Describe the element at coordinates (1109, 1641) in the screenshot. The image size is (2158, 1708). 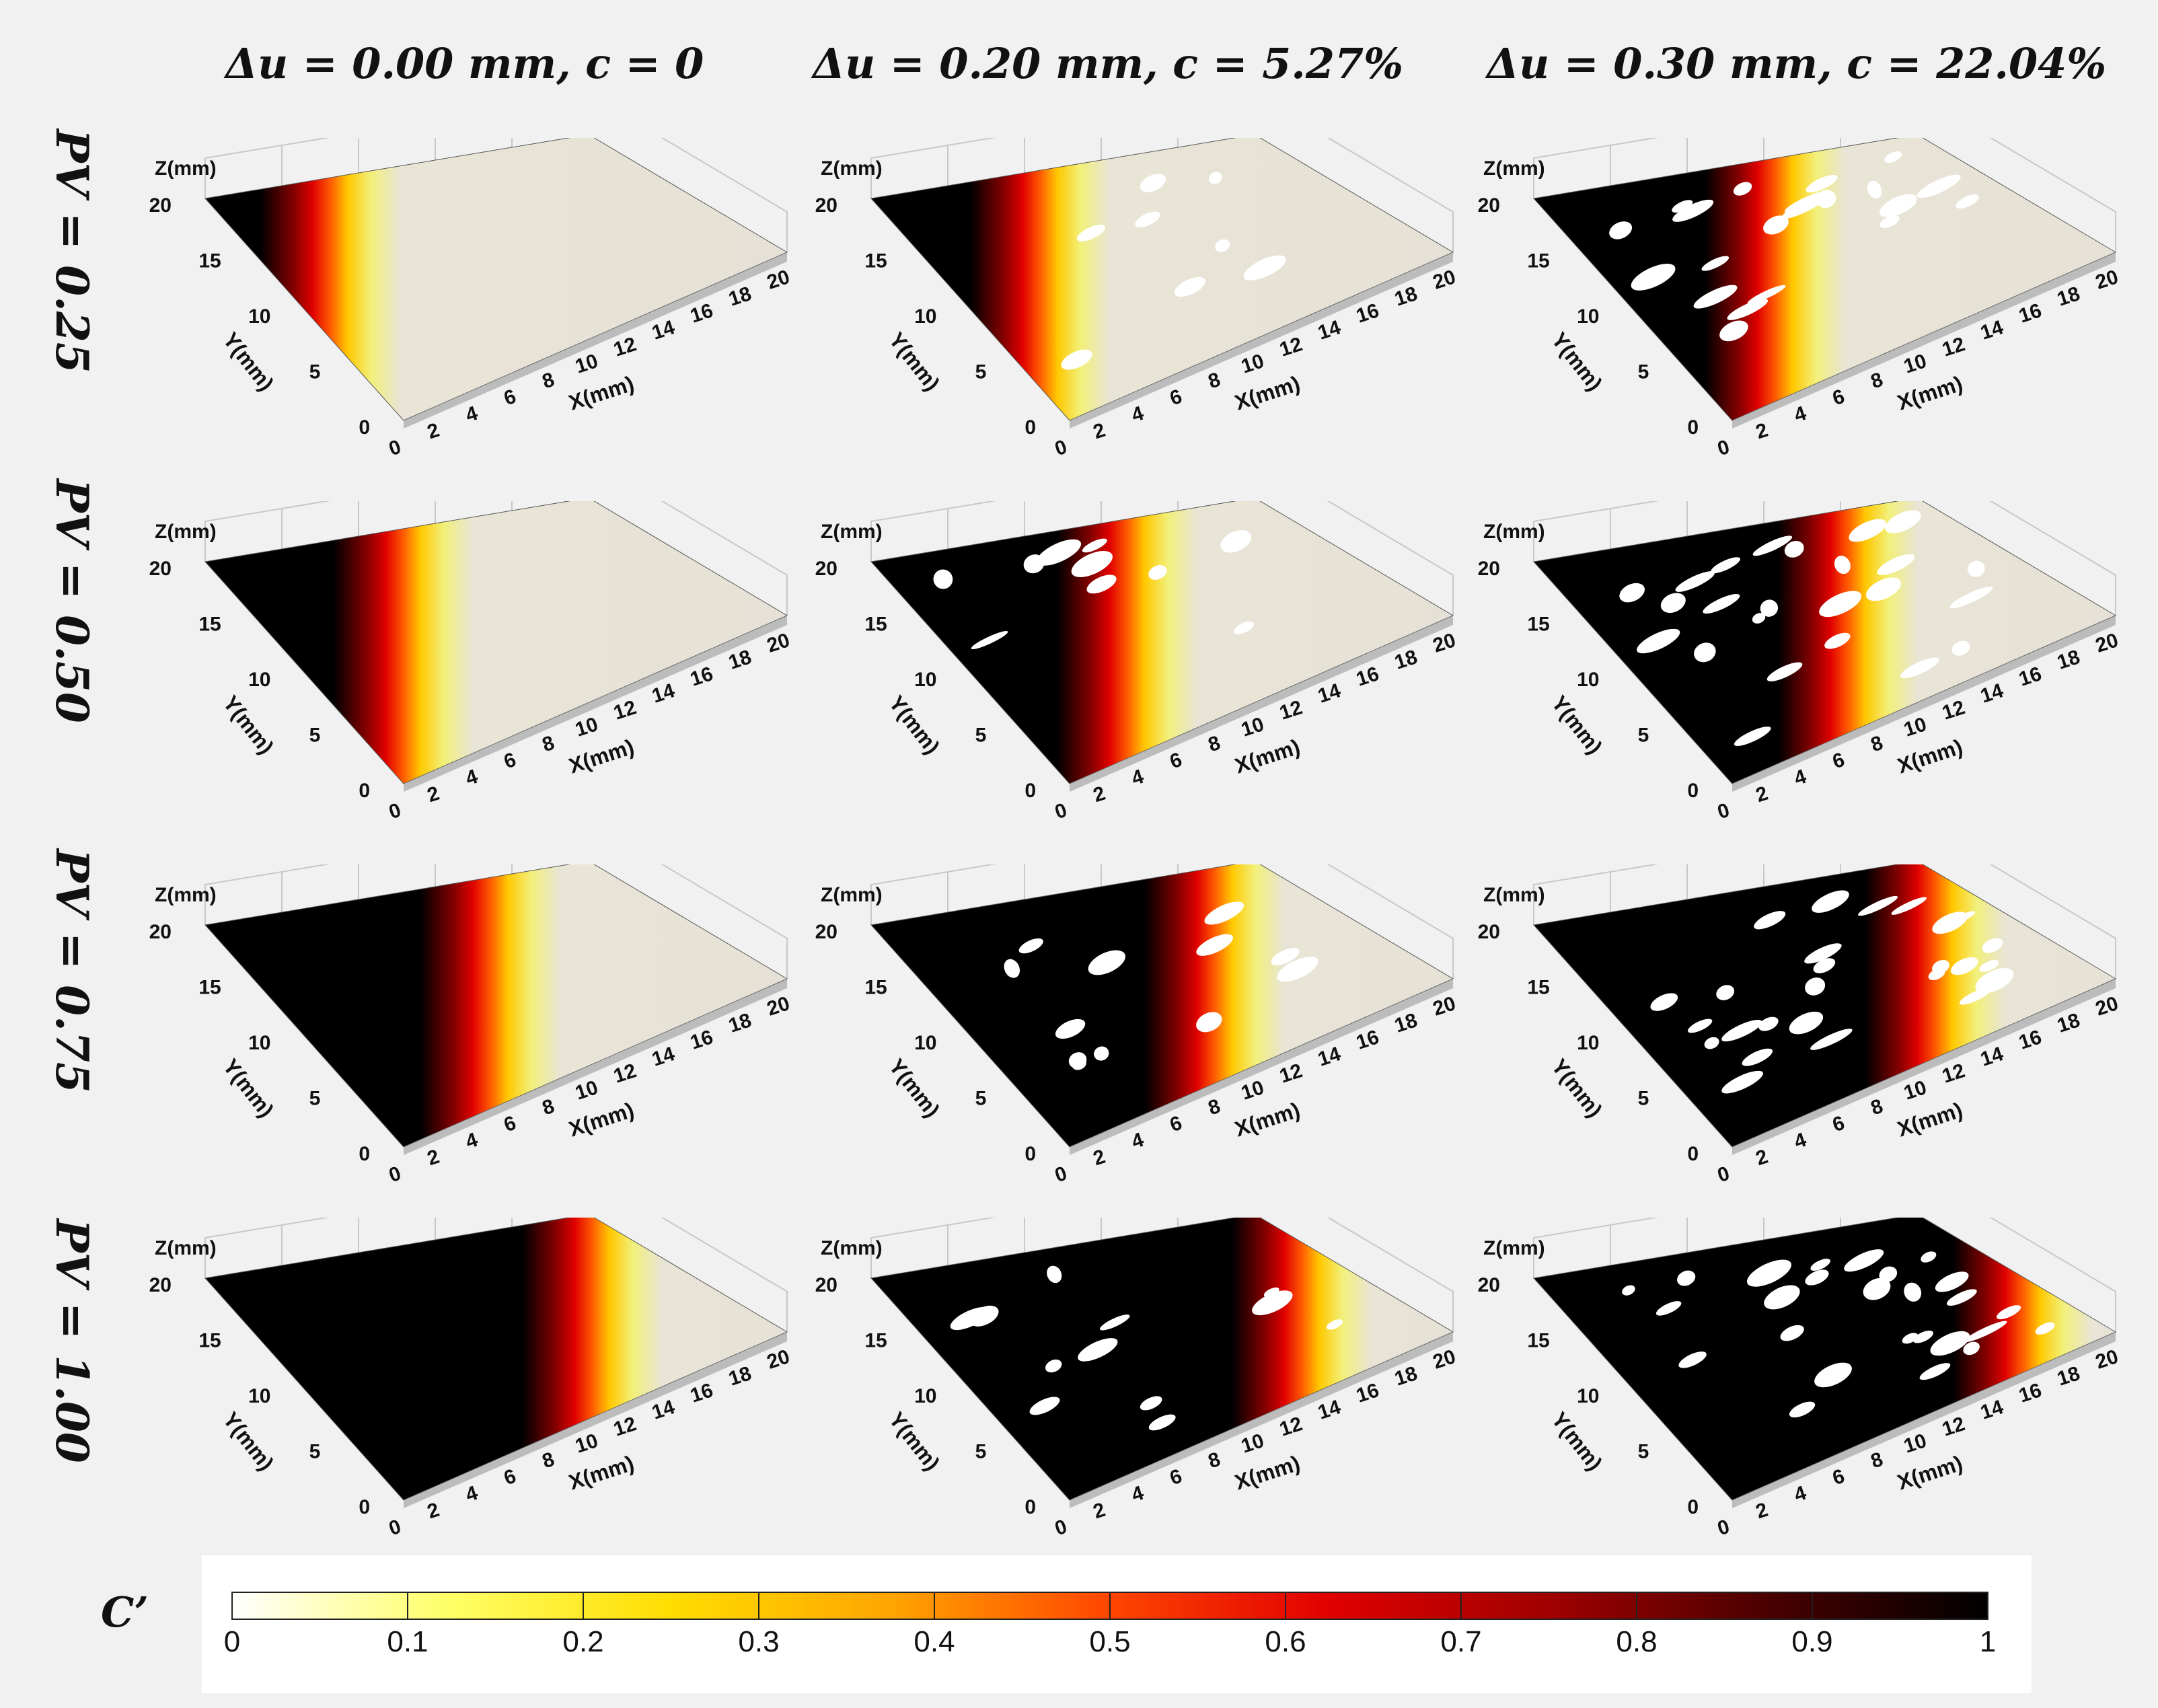
I see `colorbar-tick-label: 0.5` at that location.